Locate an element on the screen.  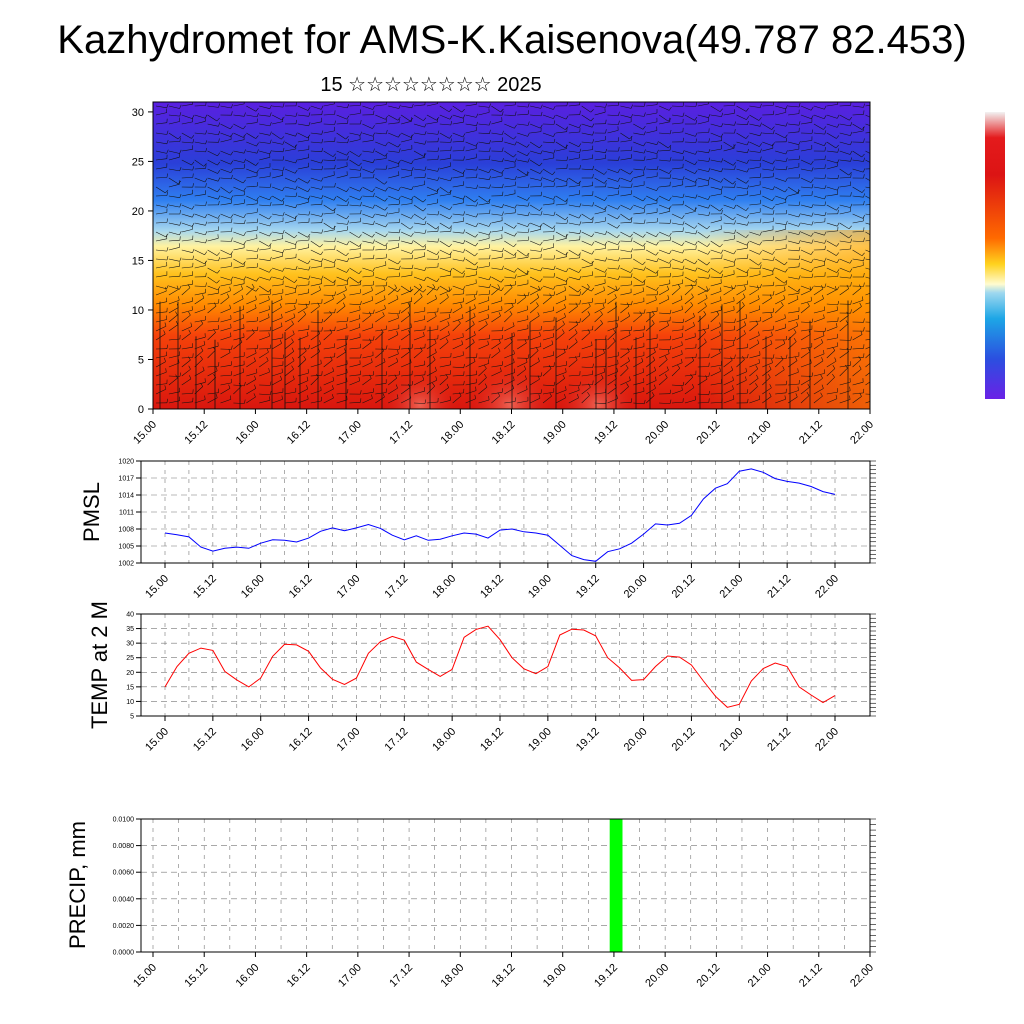
x-tick-label: 21.12 is located at coordinates (779, 587).